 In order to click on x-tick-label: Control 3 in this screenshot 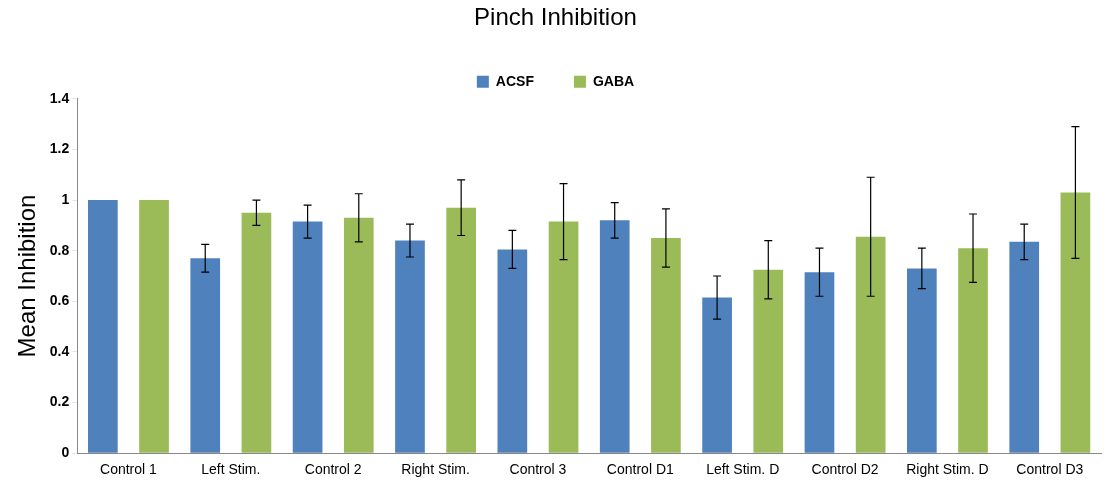, I will do `click(538, 469)`.